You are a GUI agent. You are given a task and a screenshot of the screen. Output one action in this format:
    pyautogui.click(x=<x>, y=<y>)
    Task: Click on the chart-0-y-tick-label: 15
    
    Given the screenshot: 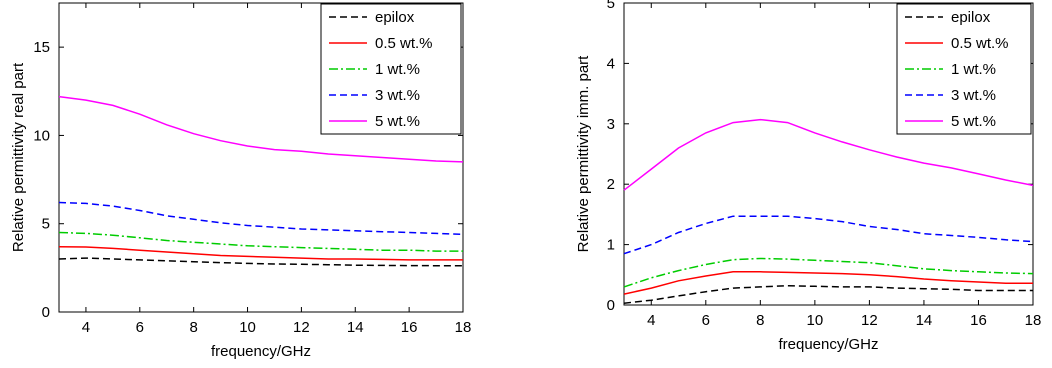 What is the action you would take?
    pyautogui.click(x=41, y=47)
    